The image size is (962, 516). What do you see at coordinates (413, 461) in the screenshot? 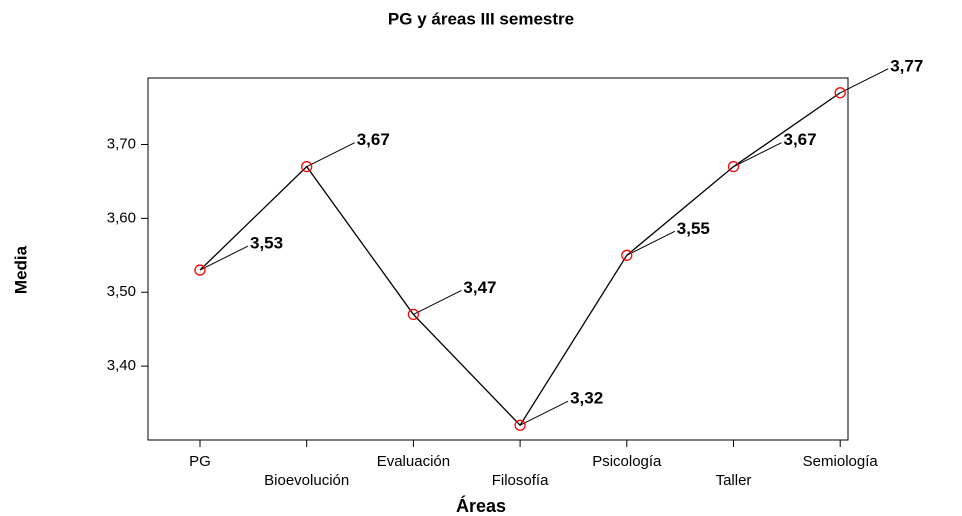
I see `x-tick-label: Evaluación` at bounding box center [413, 461].